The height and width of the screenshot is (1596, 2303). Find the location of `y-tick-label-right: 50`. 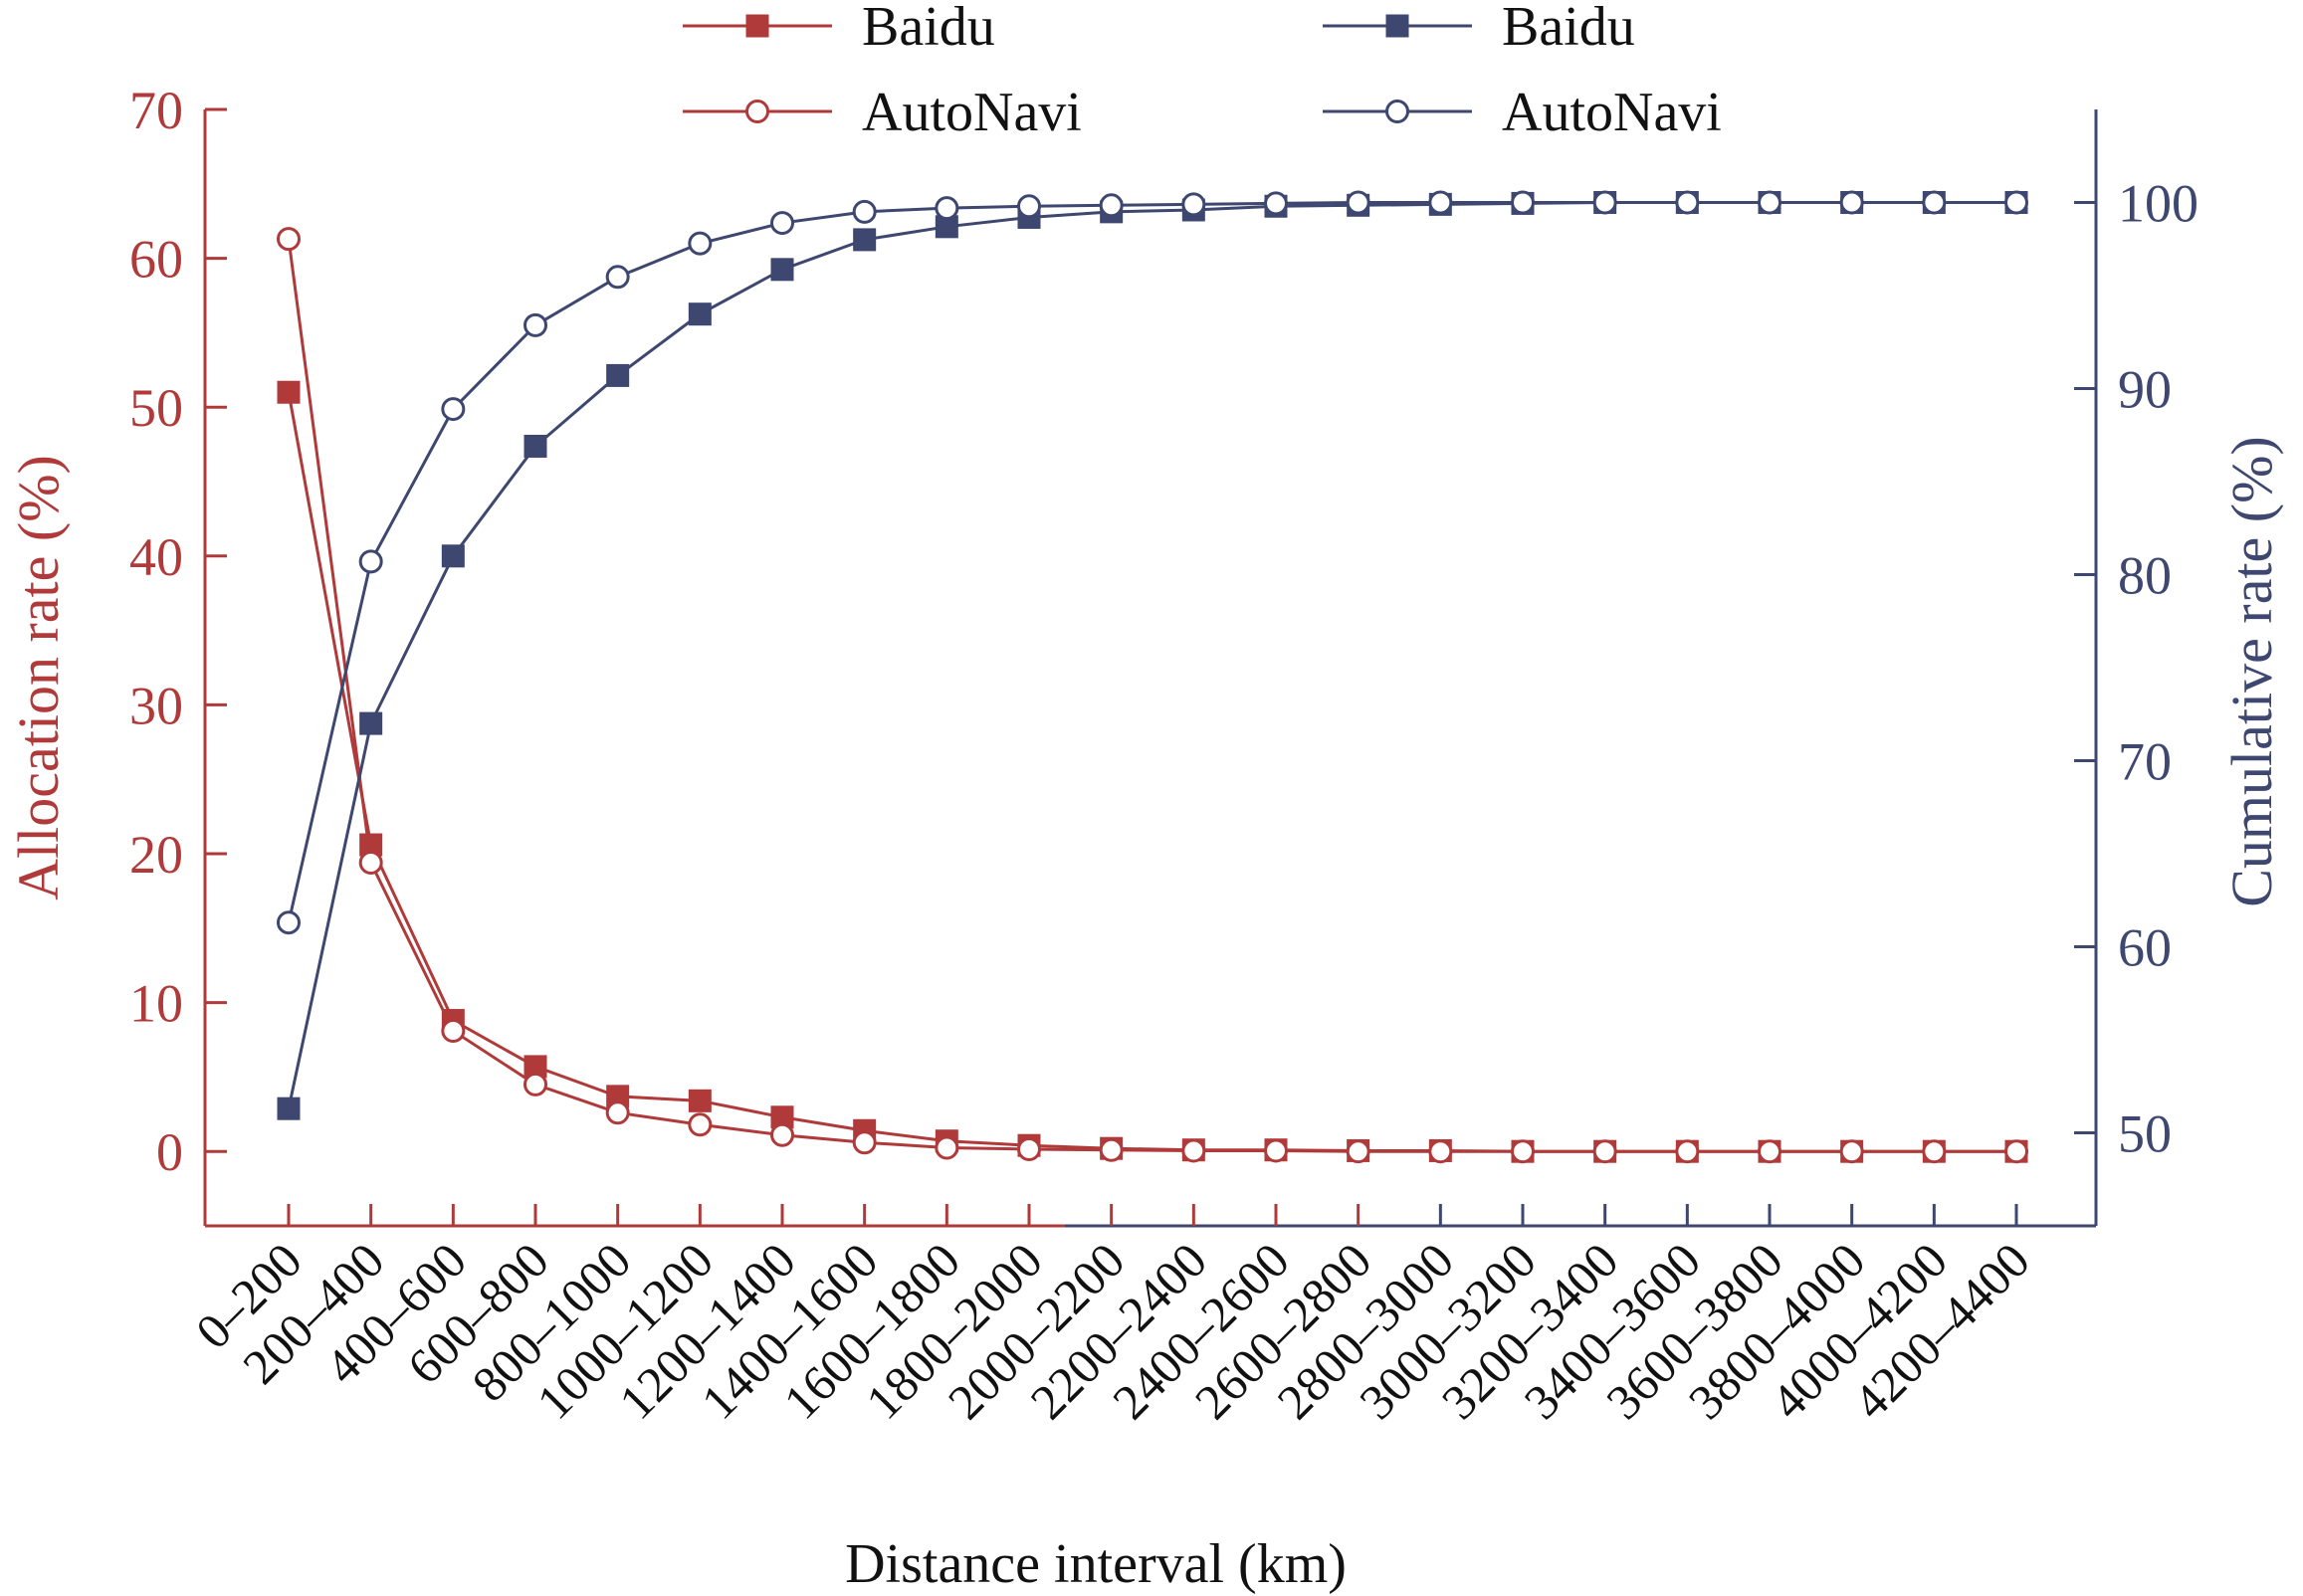

y-tick-label-right: 50 is located at coordinates (2145, 1134).